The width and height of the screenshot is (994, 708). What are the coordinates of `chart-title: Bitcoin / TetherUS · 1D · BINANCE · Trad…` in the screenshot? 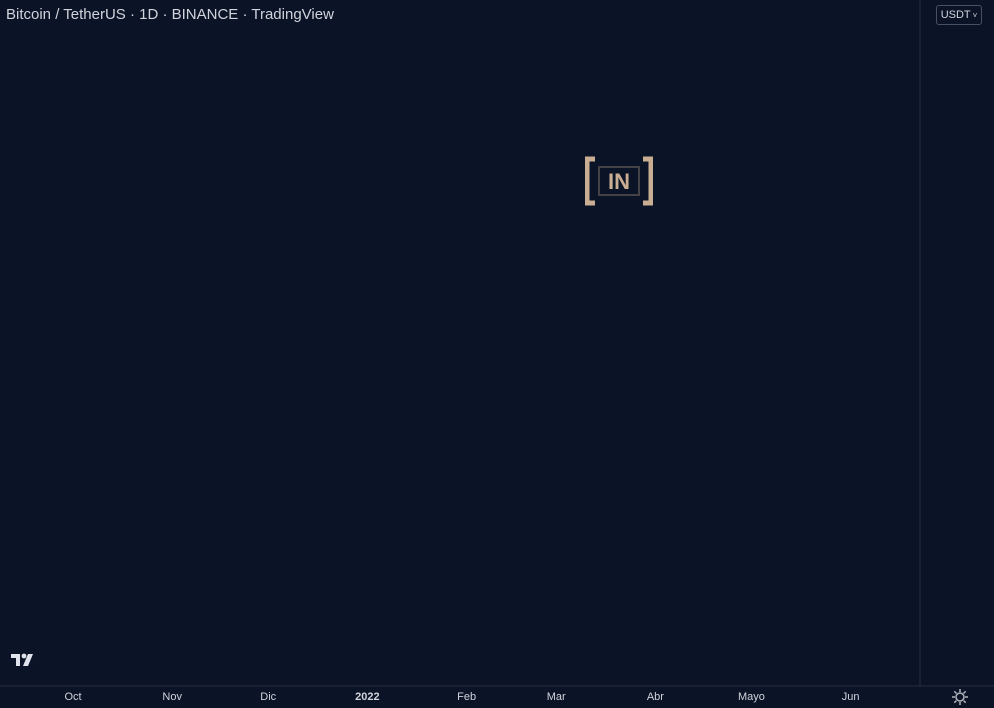 It's located at (170, 14).